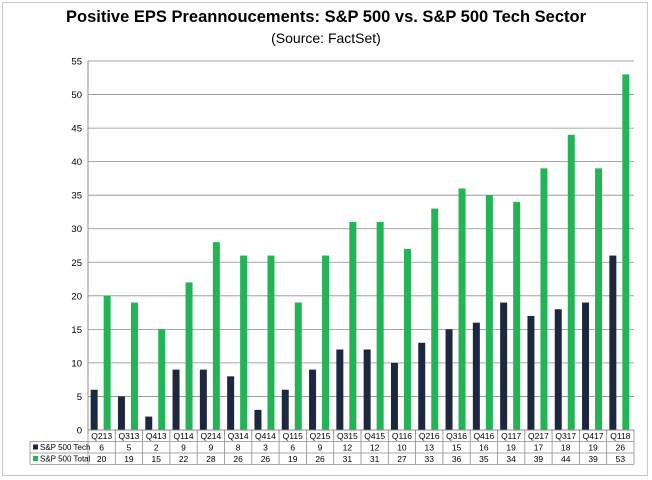  Describe the element at coordinates (593, 459) in the screenshot. I see `table-value: 39` at that location.